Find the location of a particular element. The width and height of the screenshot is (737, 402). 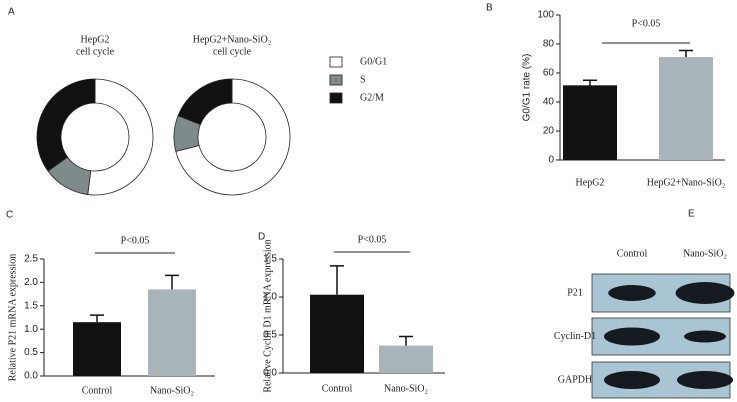

row-label: Cyclin-D1 is located at coordinates (575, 336).